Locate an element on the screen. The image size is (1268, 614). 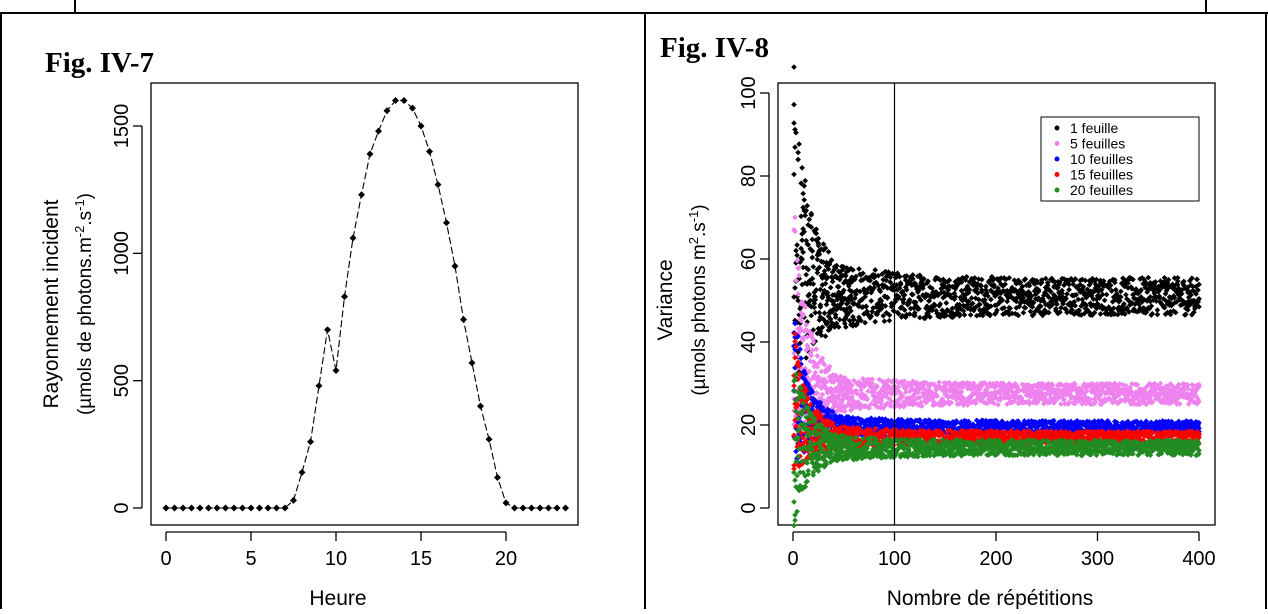
y-tick-label: 40 is located at coordinates (749, 342).